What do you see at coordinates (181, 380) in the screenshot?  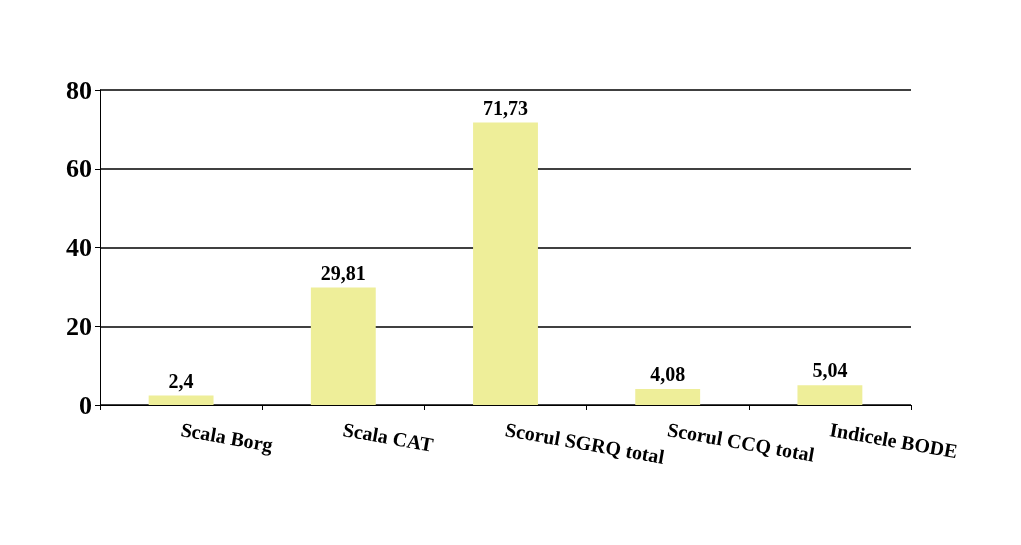 I see `data-label: 2,4` at bounding box center [181, 380].